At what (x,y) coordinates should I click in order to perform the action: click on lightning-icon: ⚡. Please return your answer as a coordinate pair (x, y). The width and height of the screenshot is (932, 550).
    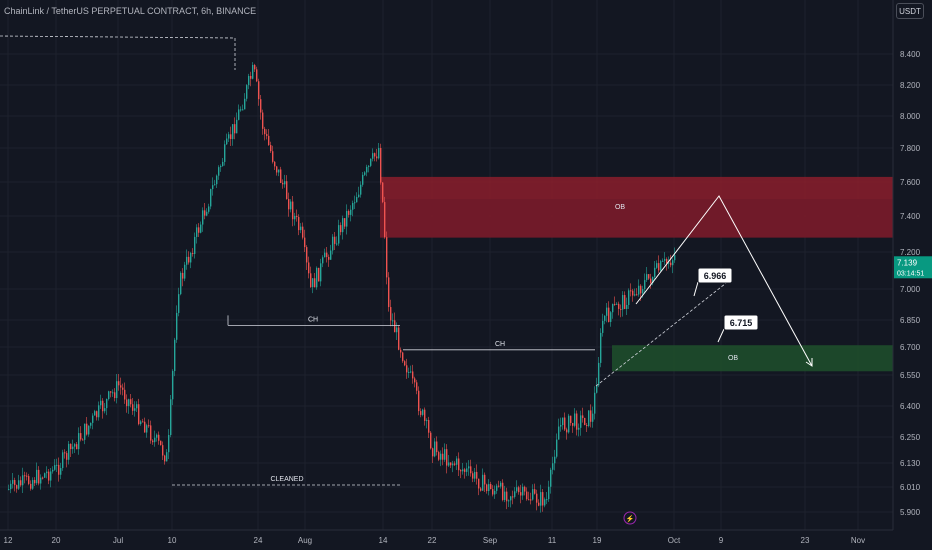
    Looking at the image, I should click on (630, 518).